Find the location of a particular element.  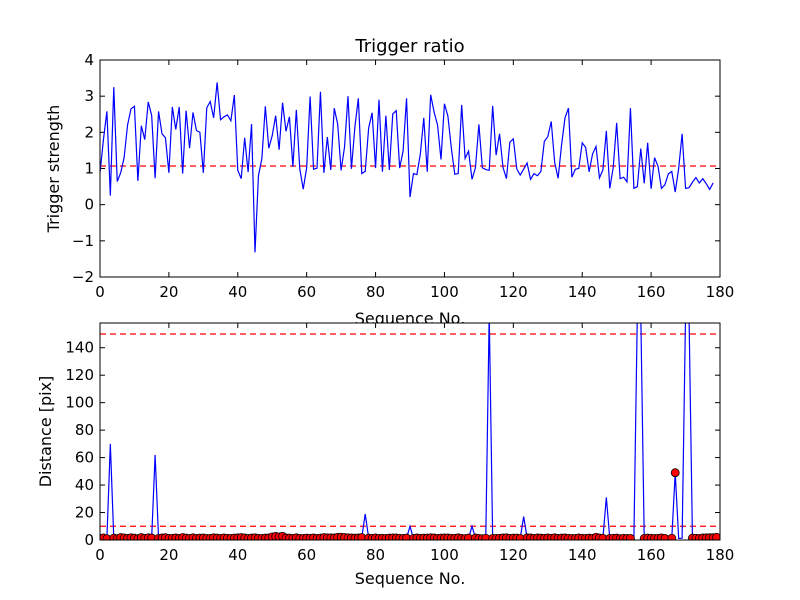

y-tick-label: 20 is located at coordinates (84, 513).